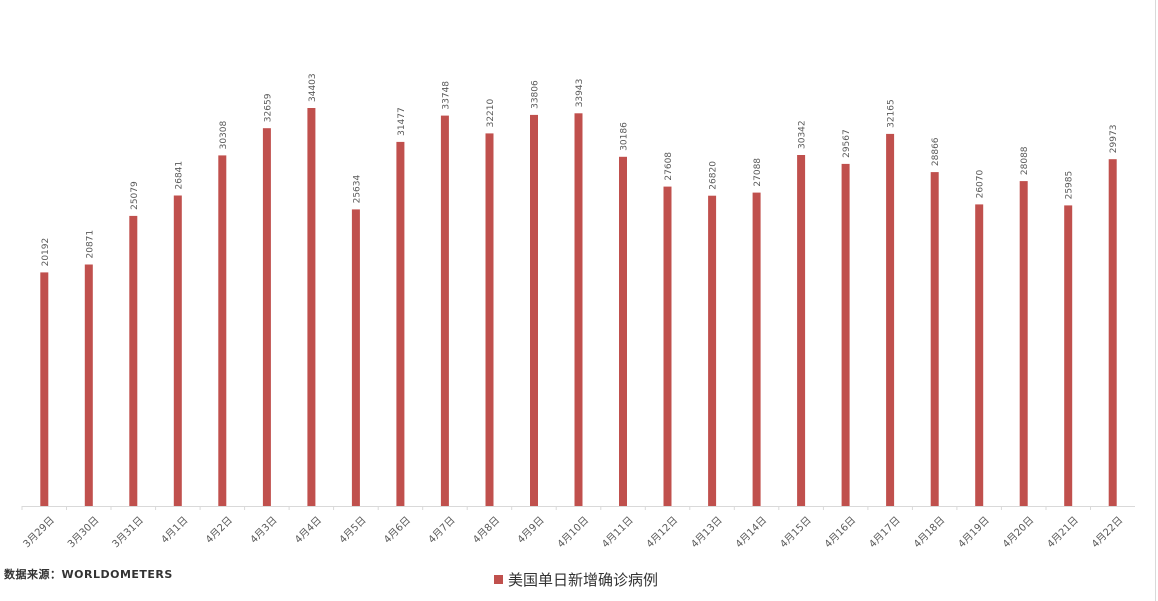  Describe the element at coordinates (796, 532) in the screenshot. I see `x-tick-label: 4月15日` at that location.